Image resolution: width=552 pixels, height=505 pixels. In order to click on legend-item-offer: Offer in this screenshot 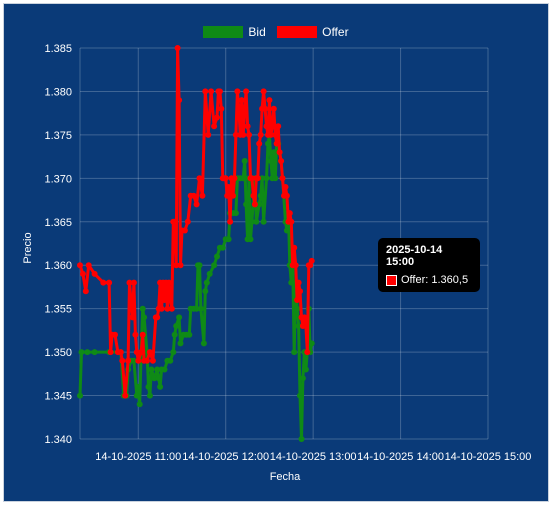, I will do `click(313, 32)`.